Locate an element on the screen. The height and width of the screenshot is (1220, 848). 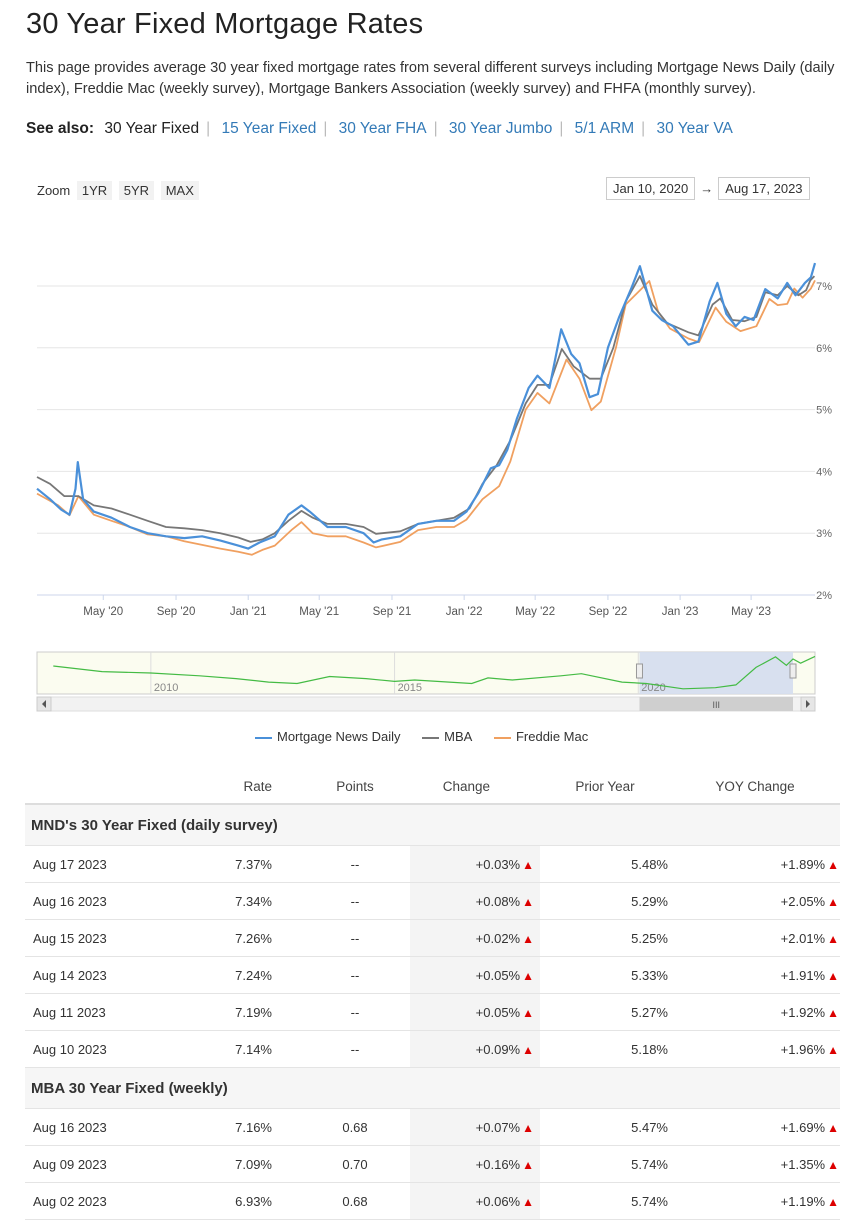
y-tick-label: 2% is located at coordinates (824, 596).